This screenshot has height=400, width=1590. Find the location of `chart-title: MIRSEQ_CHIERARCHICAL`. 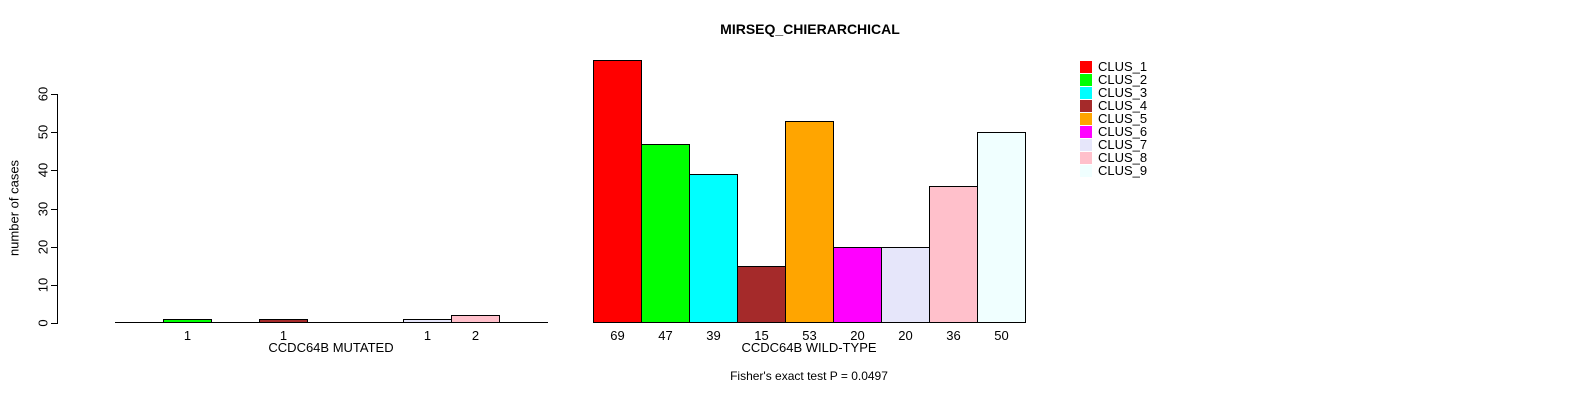

chart-title: MIRSEQ_CHIERARCHICAL is located at coordinates (810, 29).